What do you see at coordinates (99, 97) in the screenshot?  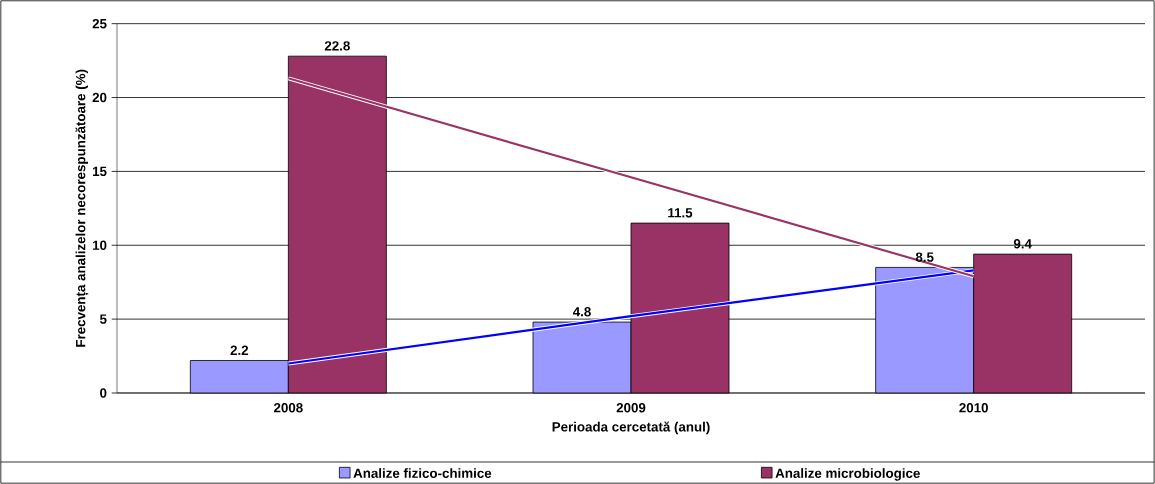 I see `y-tick-label: 20` at bounding box center [99, 97].